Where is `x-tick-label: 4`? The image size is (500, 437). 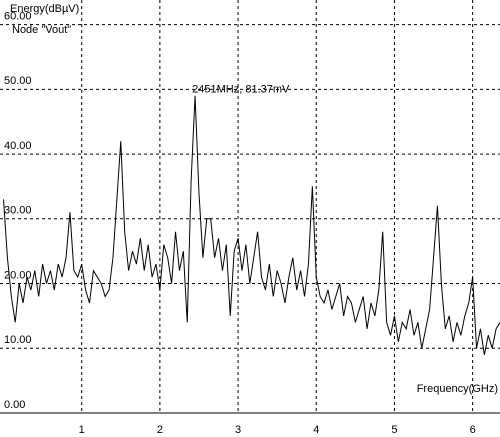 x-tick-label: 4 is located at coordinates (316, 430).